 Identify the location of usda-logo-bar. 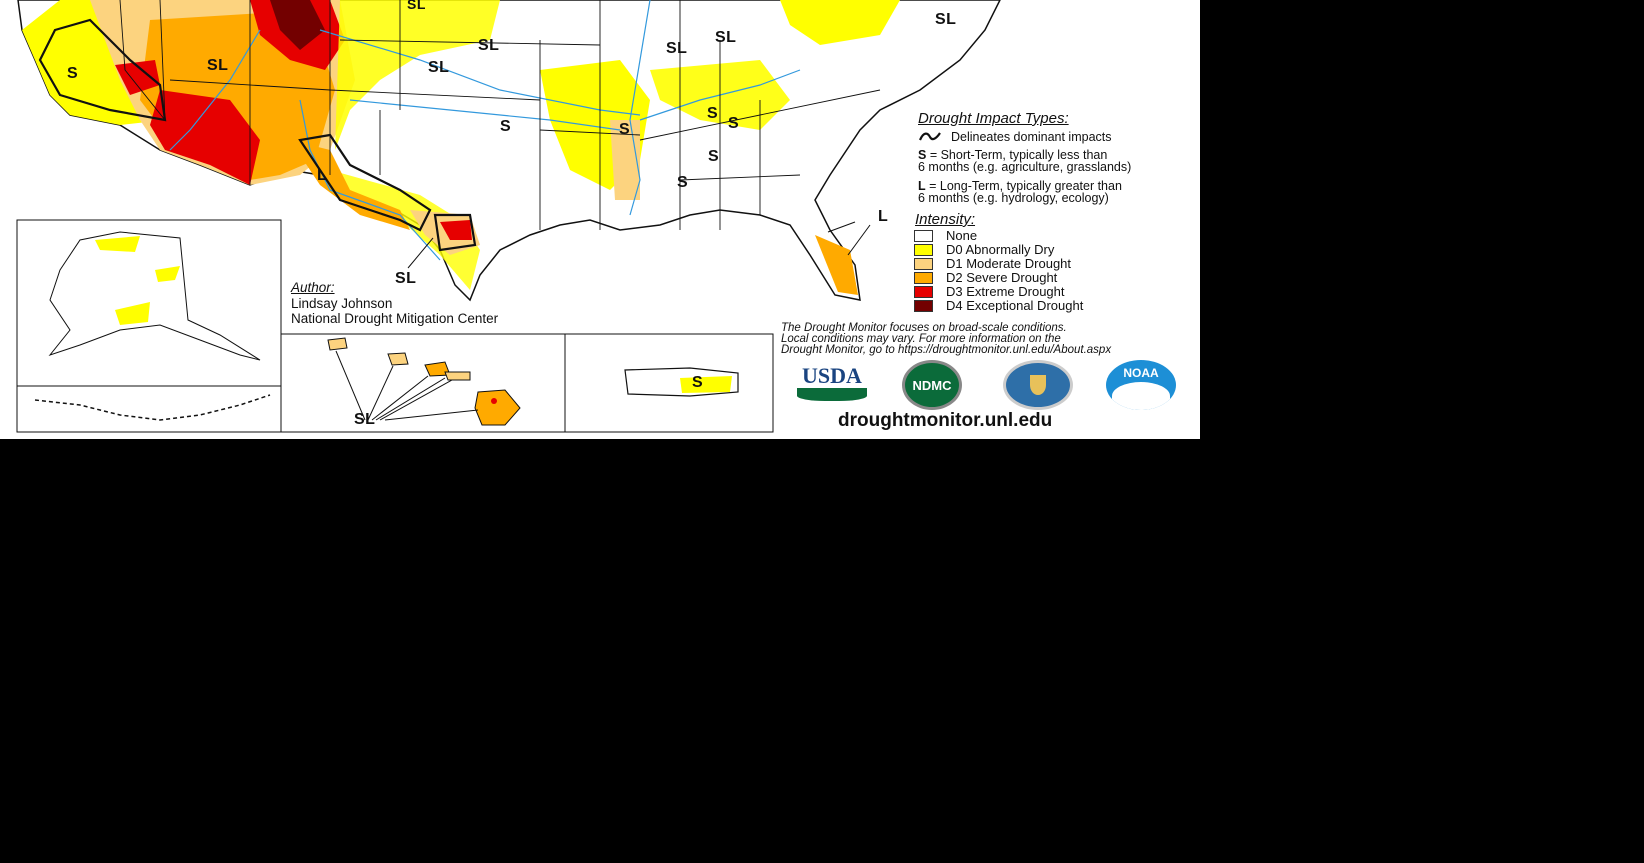
(832, 394).